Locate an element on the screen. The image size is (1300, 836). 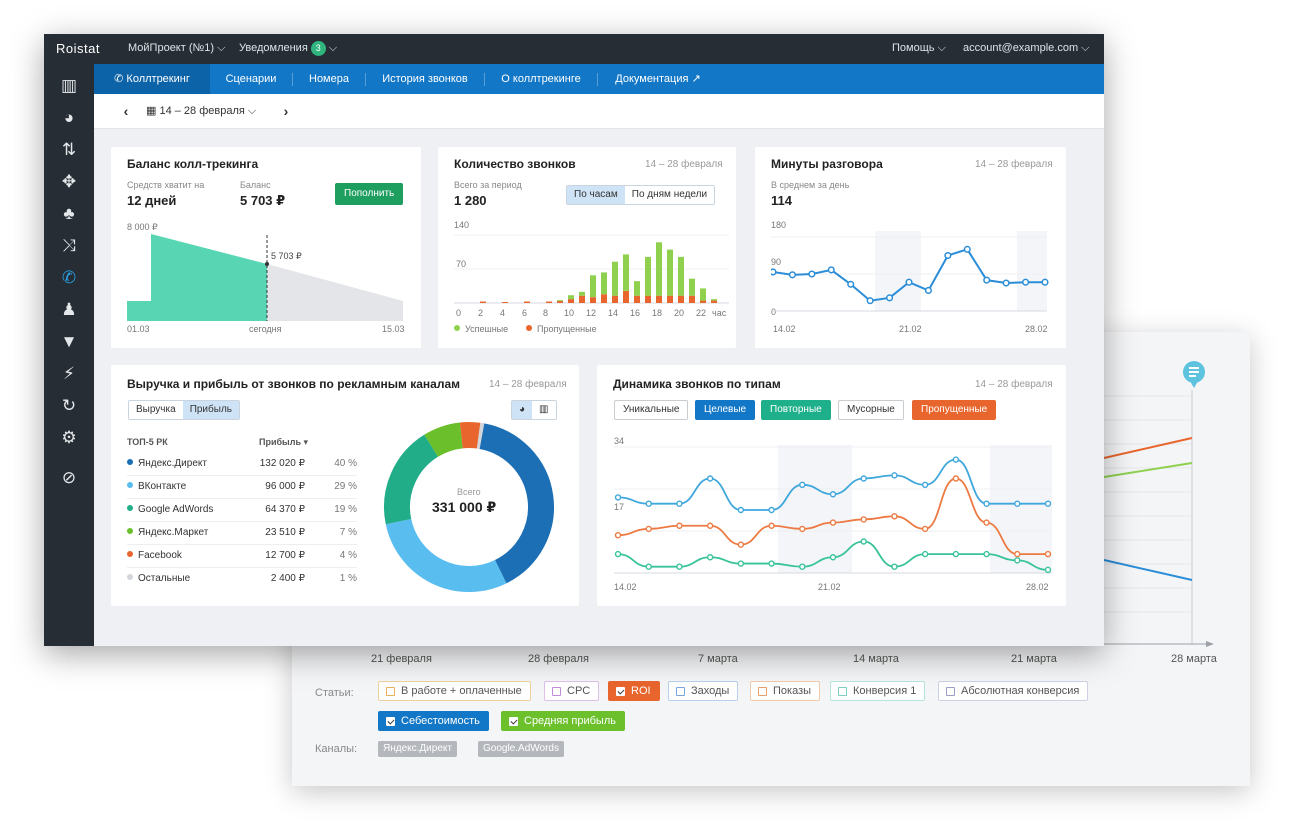
tab-about: О коллтрекинге is located at coordinates (541, 79).